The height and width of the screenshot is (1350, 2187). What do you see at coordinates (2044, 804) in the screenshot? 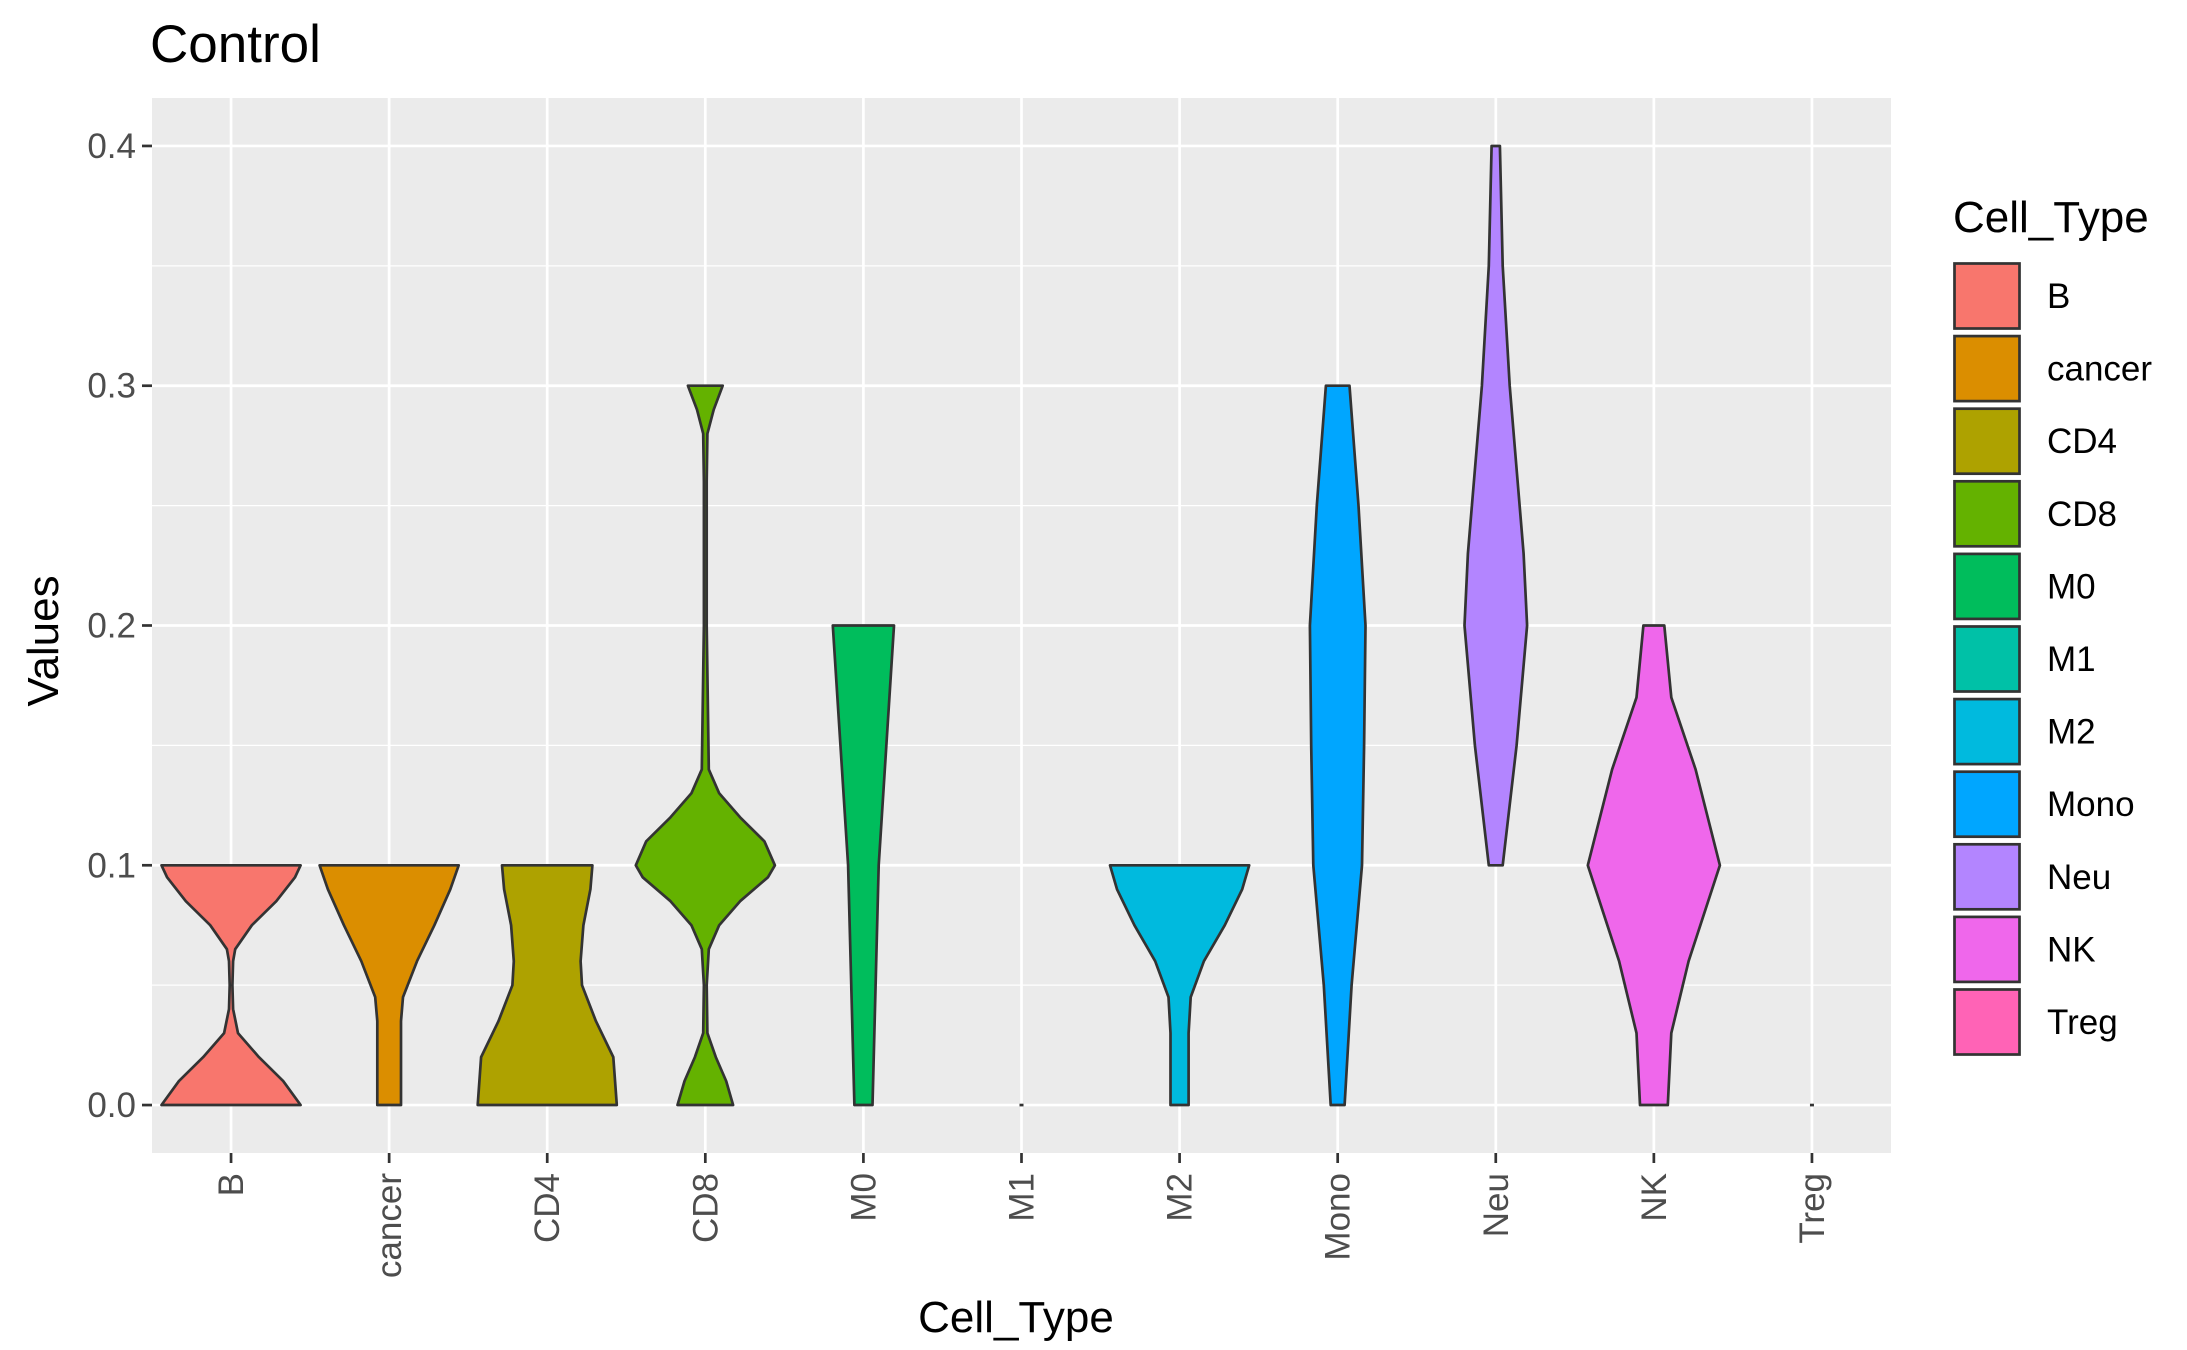
I see `legend-item-Mono: Mono` at bounding box center [2044, 804].